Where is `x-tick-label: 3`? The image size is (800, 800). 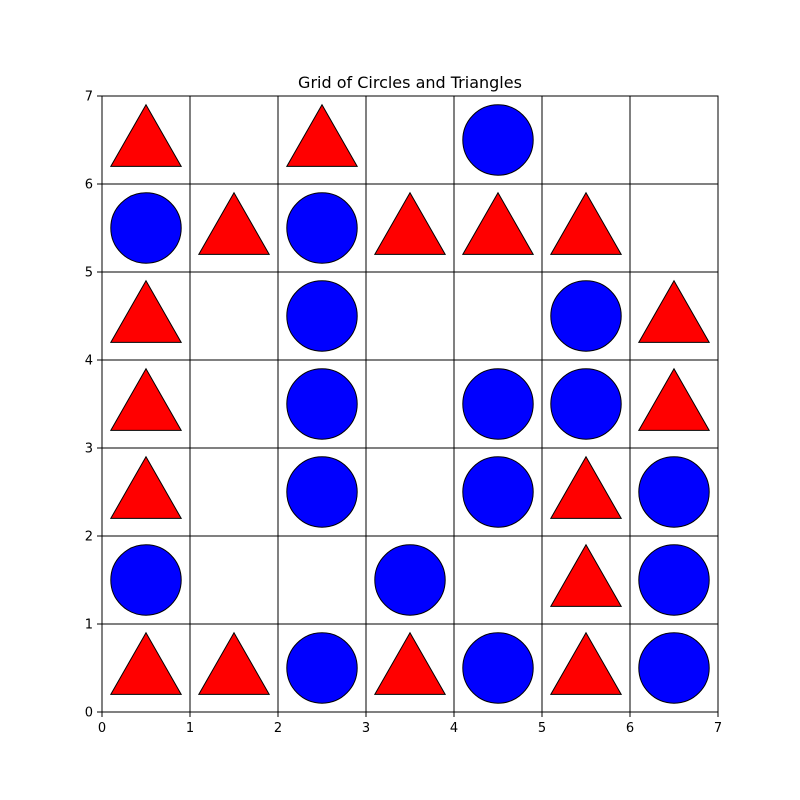 x-tick-label: 3 is located at coordinates (366, 728).